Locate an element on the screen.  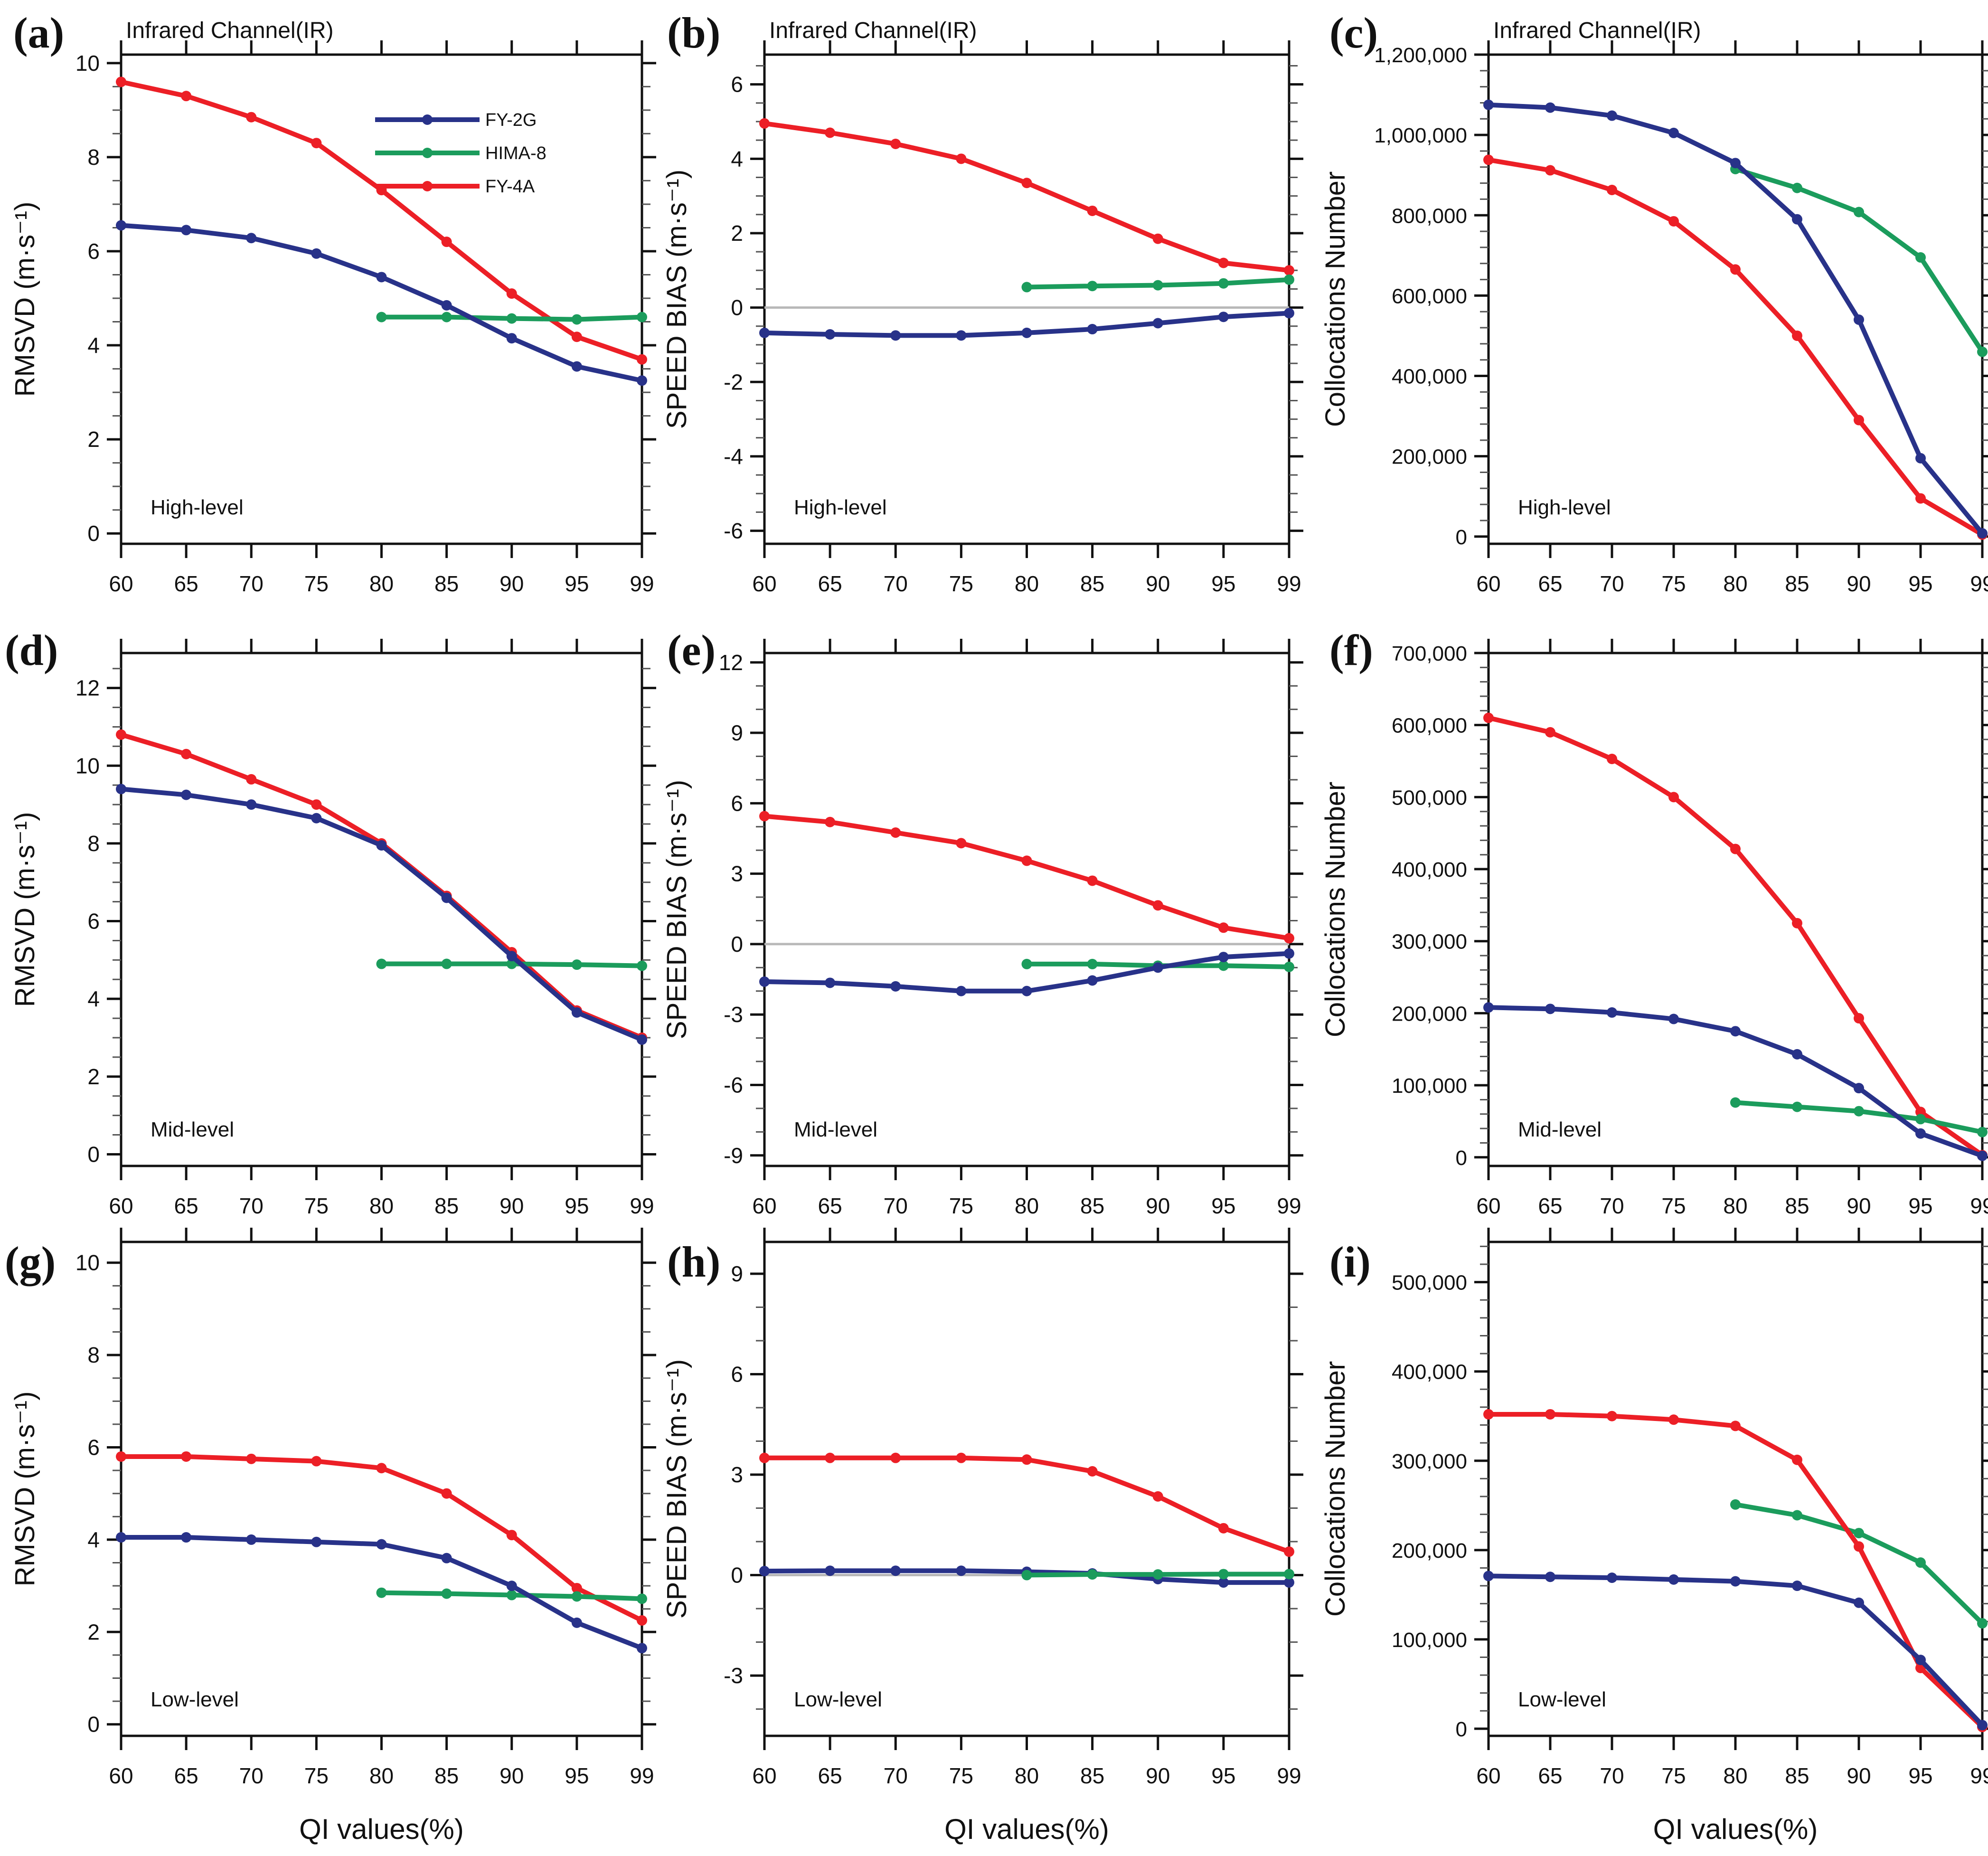
legend-label-FY-4A: FY-4A is located at coordinates (510, 187).